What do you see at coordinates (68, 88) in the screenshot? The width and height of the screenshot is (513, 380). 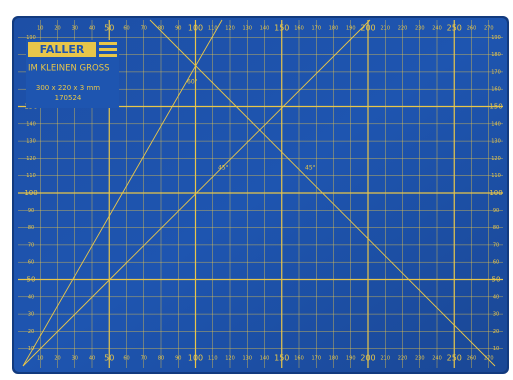 I see `size: 300 x 220 x 3 mm` at bounding box center [68, 88].